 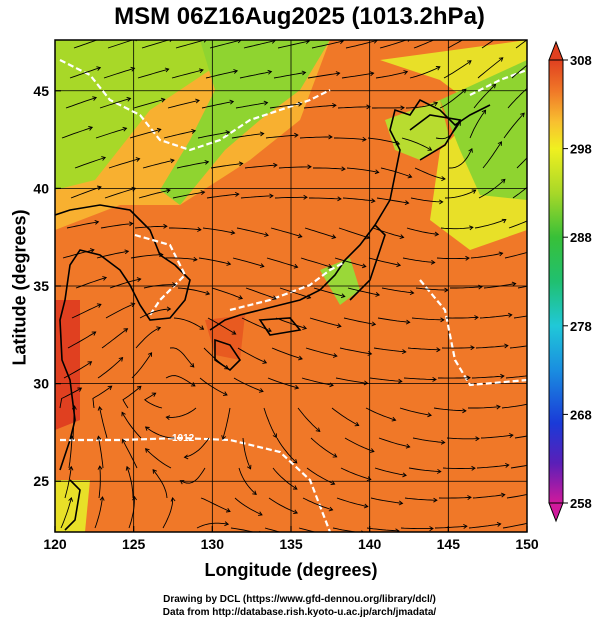 What do you see at coordinates (55, 544) in the screenshot?
I see `x-tick-label: 120` at bounding box center [55, 544].